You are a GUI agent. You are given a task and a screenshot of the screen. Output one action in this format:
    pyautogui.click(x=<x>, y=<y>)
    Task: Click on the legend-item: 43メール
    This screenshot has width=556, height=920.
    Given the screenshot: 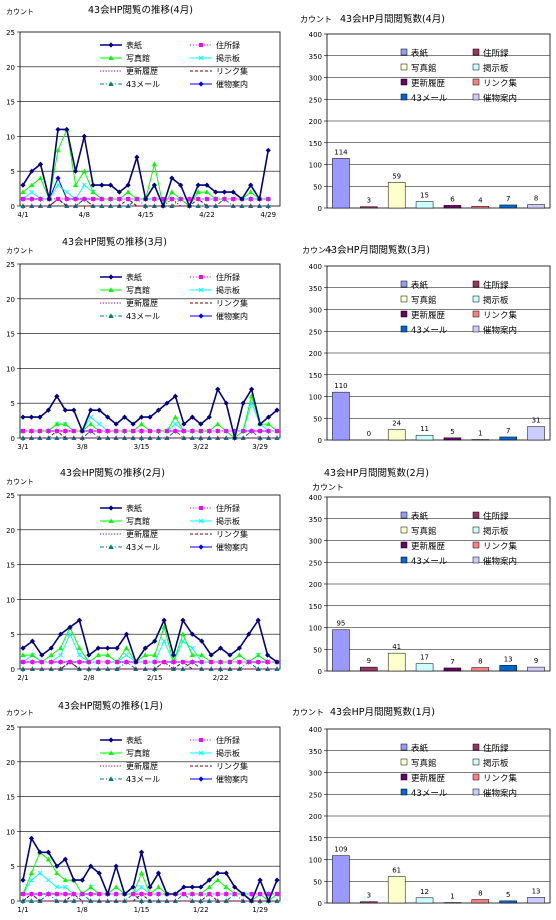 What is the action you would take?
    pyautogui.click(x=130, y=316)
    